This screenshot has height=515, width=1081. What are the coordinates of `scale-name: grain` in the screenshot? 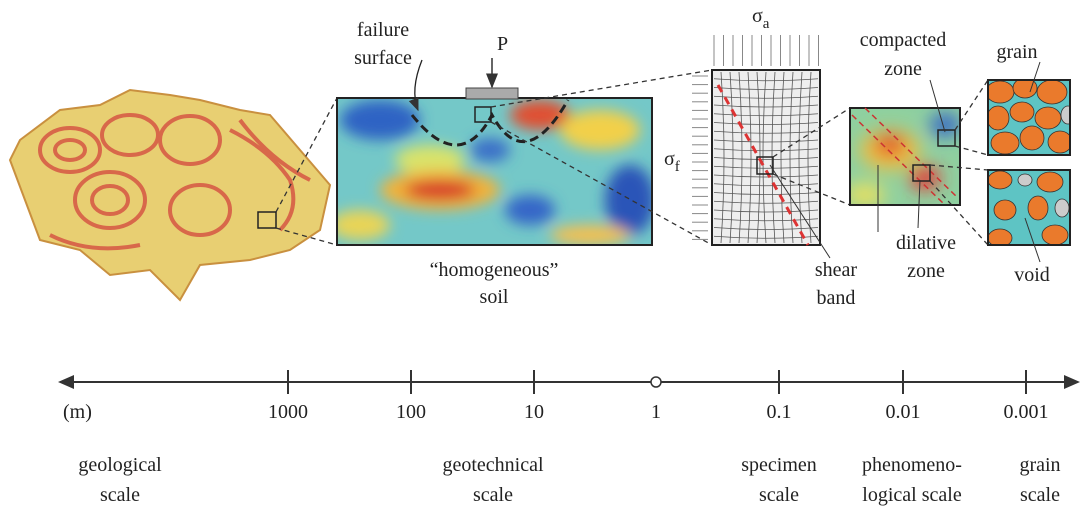 It's located at (1039, 465).